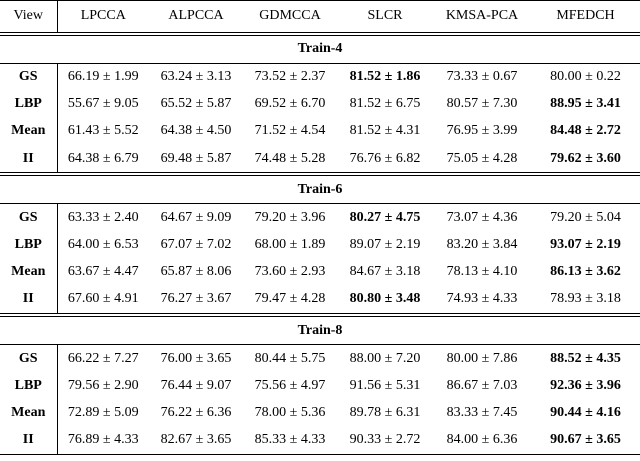 Image resolution: width=640 pixels, height=461 pixels. Describe the element at coordinates (482, 272) in the screenshot. I see `cell: 78.13 ± 4.10` at that location.